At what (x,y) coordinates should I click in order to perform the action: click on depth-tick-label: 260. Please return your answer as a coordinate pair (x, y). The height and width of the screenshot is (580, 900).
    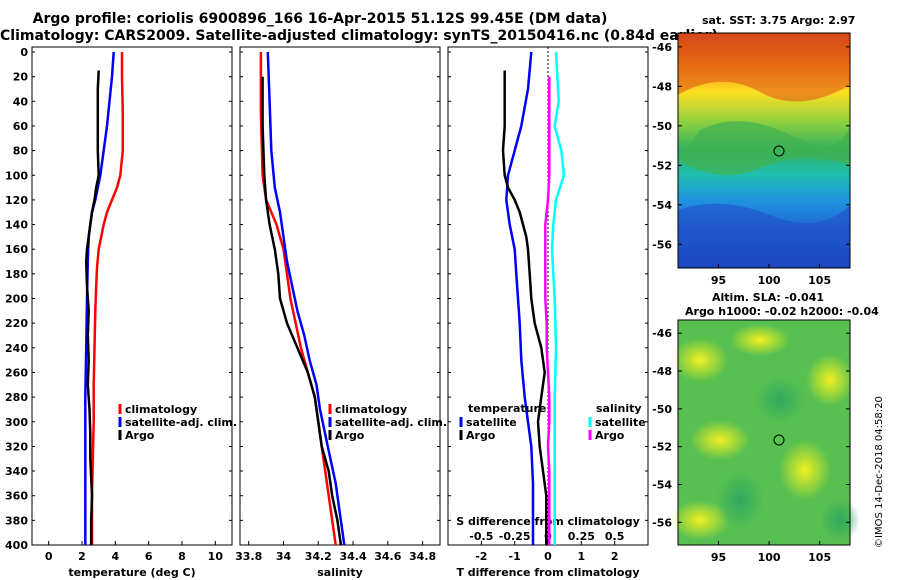
    Looking at the image, I should click on (16, 372).